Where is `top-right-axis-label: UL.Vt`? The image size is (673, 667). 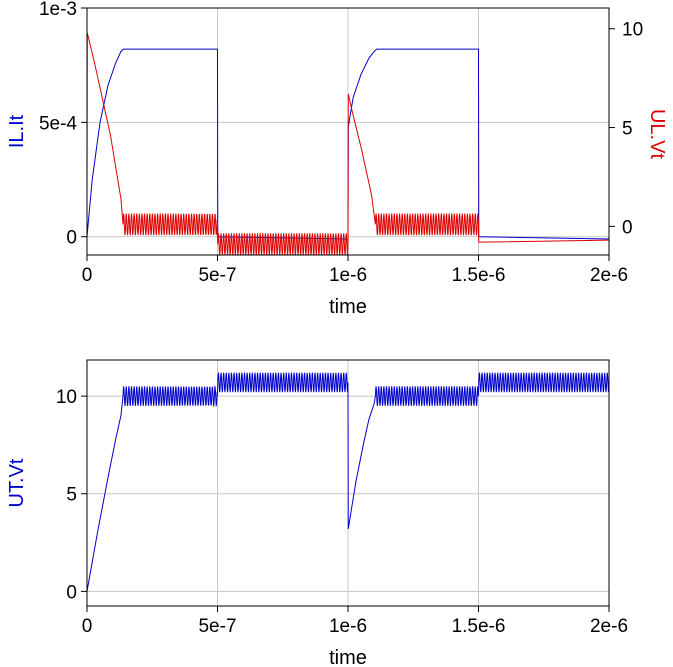
top-right-axis-label: UL.Vt is located at coordinates (657, 134).